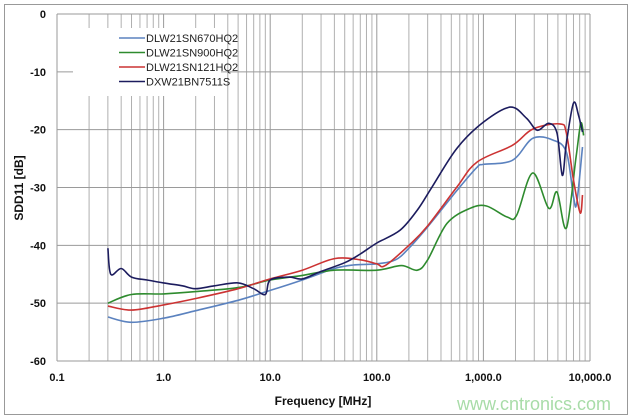  I want to click on x-tick-label: 1.0, so click(163, 378).